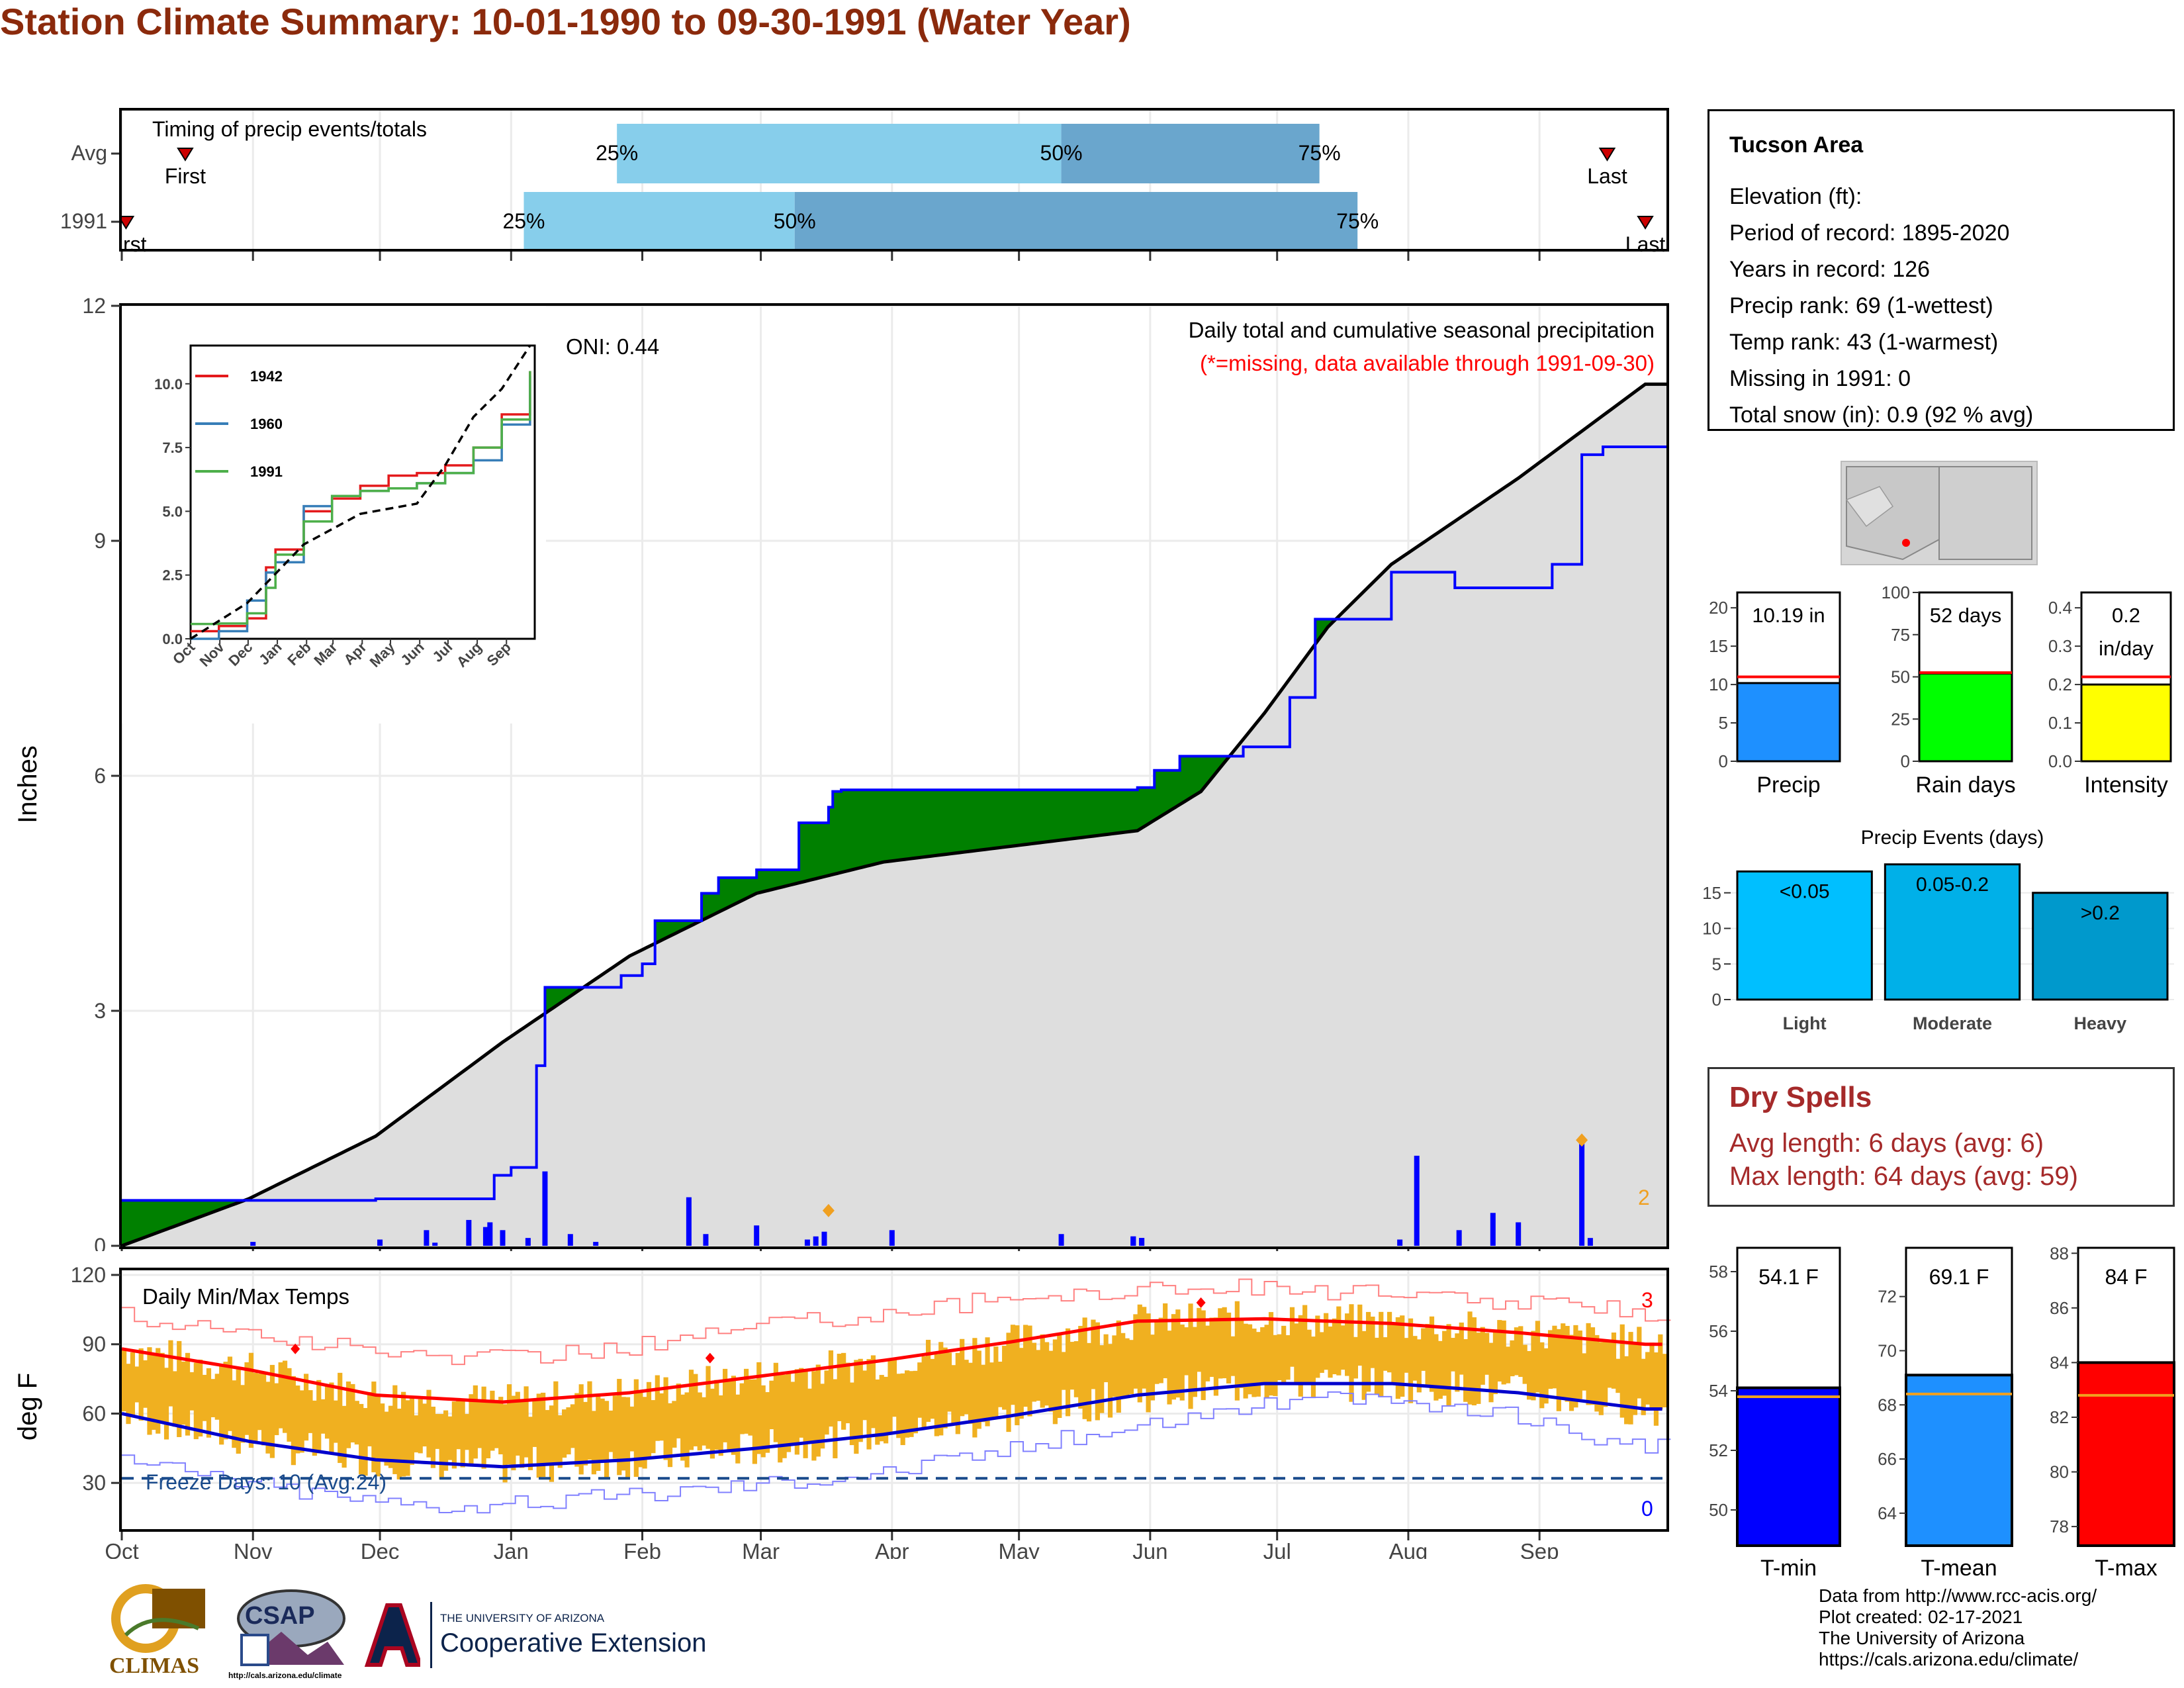 The height and width of the screenshot is (1688, 2184). Describe the element at coordinates (1861, 305) in the screenshot. I see `station-line: Precip rank: 69 (1-wettest)` at that location.